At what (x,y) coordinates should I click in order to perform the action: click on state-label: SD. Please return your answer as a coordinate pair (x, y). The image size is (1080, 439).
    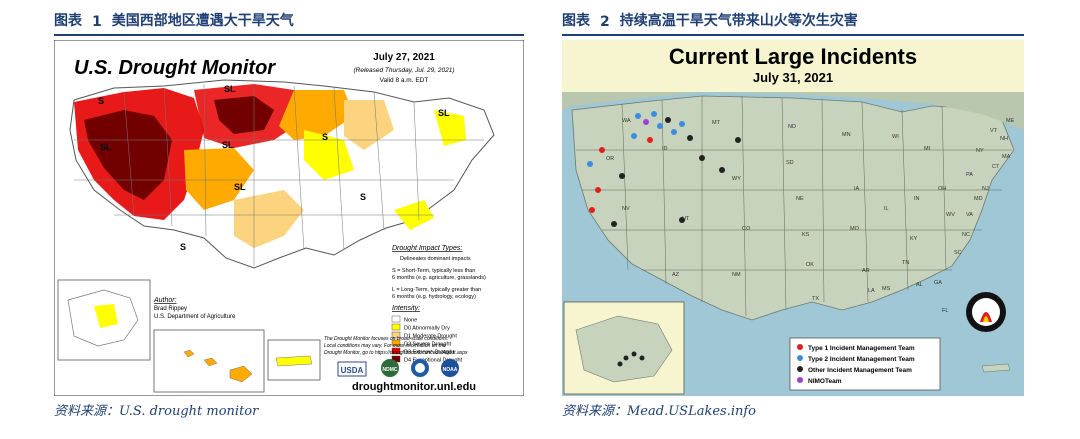
    Looking at the image, I should click on (790, 163).